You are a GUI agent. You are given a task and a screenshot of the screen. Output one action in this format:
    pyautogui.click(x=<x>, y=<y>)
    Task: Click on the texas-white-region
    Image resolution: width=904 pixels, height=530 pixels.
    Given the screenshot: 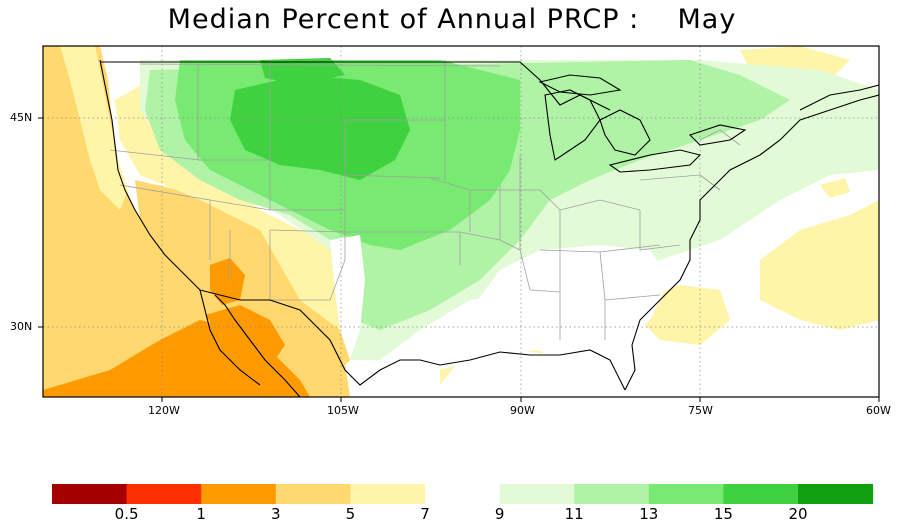 What is the action you would take?
    pyautogui.click(x=347, y=297)
    